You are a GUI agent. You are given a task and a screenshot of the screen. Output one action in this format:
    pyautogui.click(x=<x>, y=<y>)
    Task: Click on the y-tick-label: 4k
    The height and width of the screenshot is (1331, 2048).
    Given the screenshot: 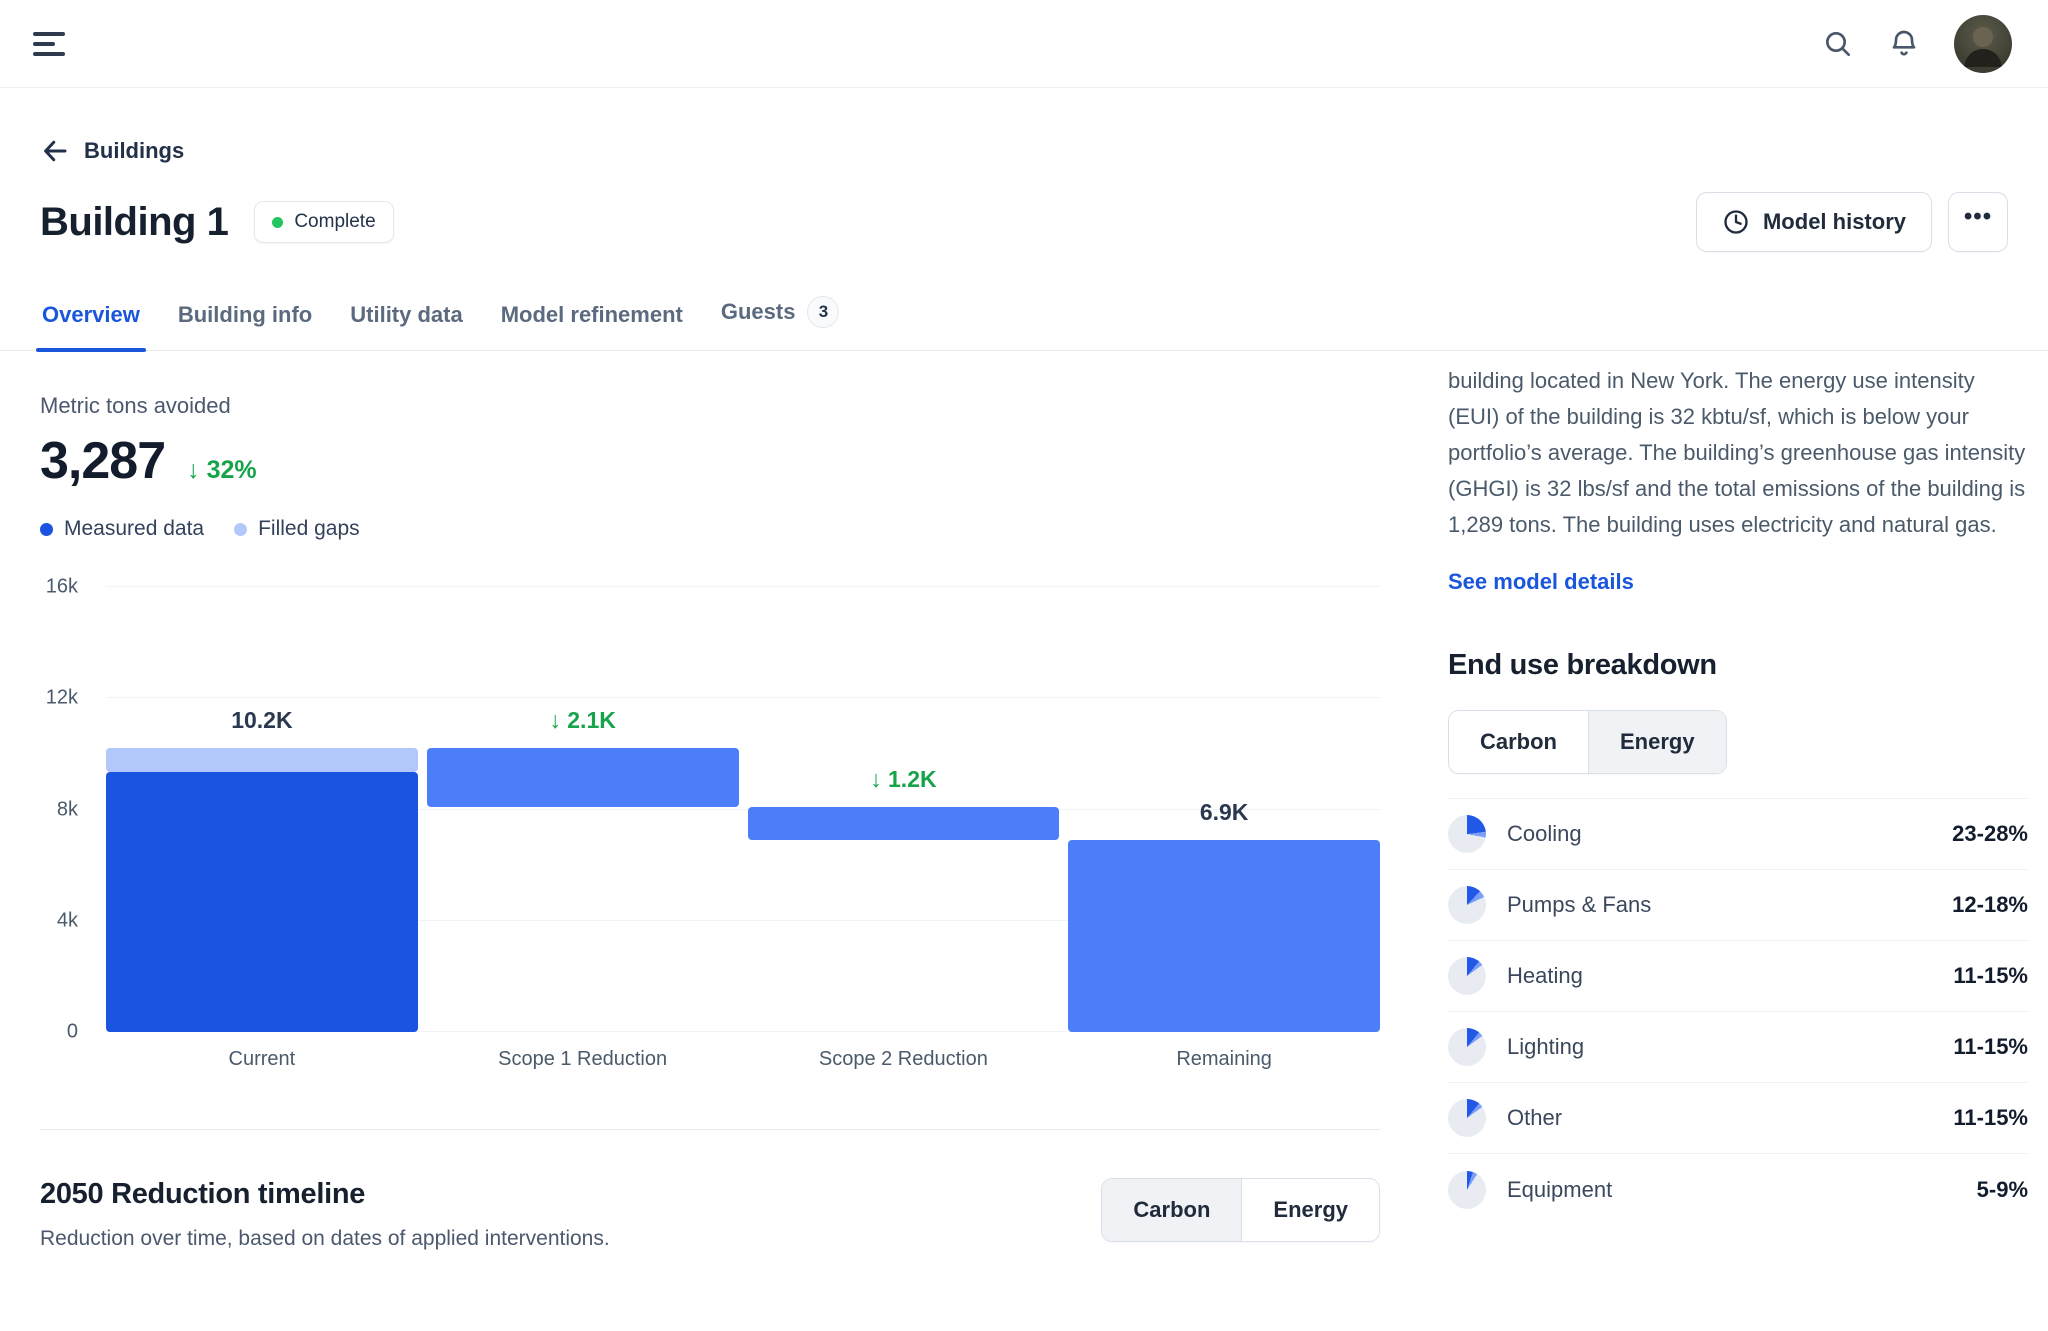 What is the action you would take?
    pyautogui.click(x=67, y=920)
    